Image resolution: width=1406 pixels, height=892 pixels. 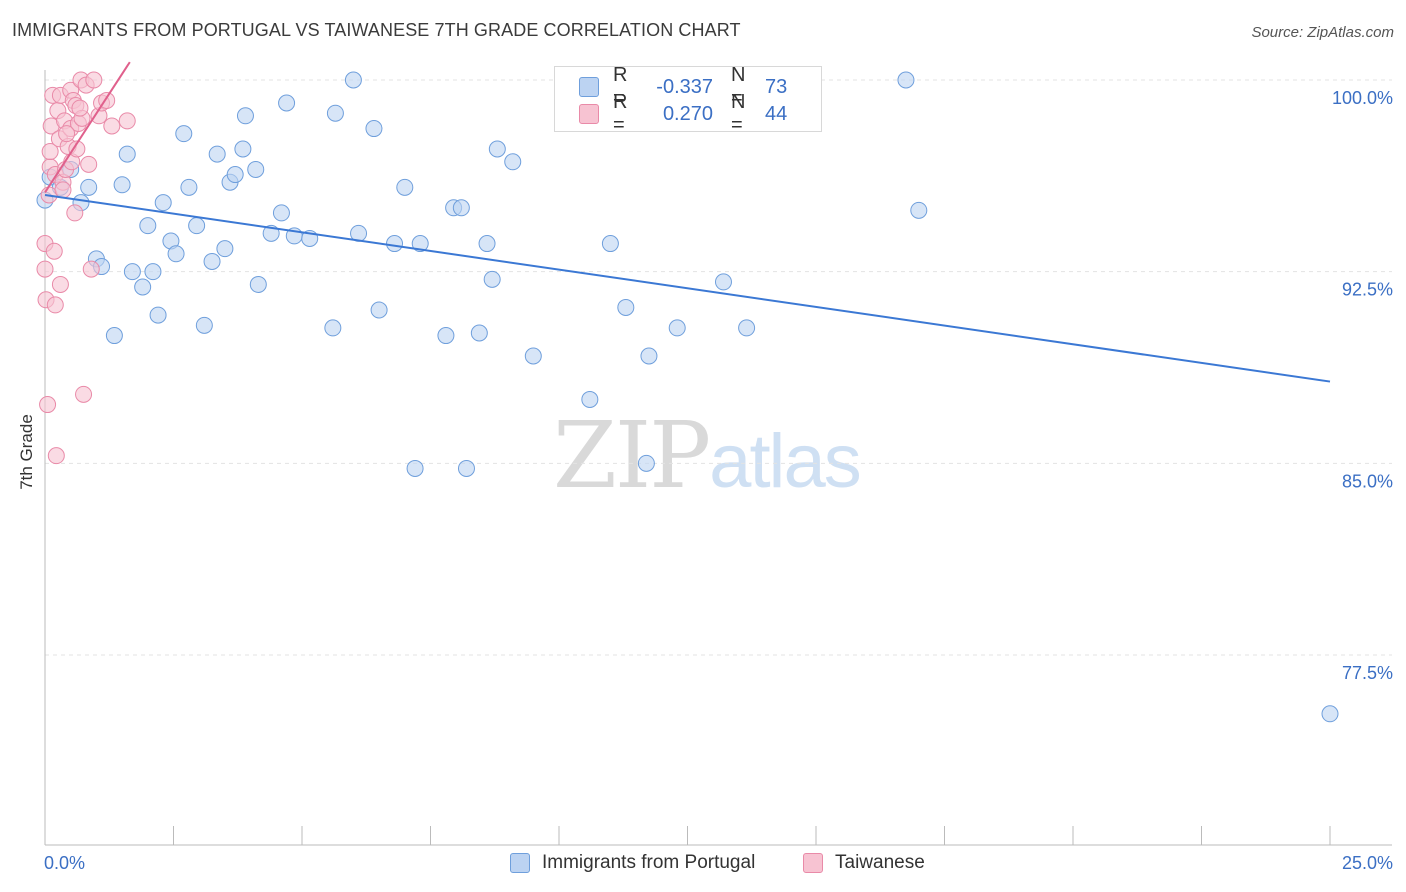 I want to click on series-name: Taiwanese, so click(x=880, y=862).